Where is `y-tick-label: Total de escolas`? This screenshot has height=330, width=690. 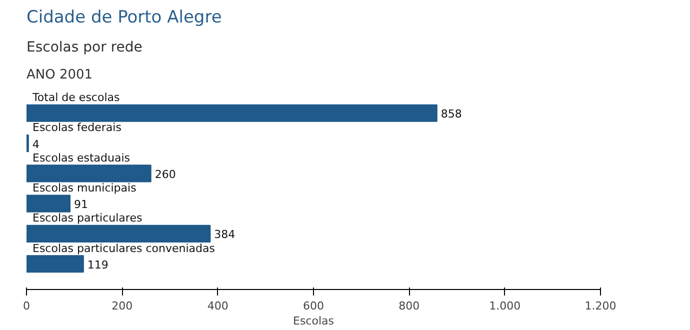
y-tick-label: Total de escolas is located at coordinates (76, 97).